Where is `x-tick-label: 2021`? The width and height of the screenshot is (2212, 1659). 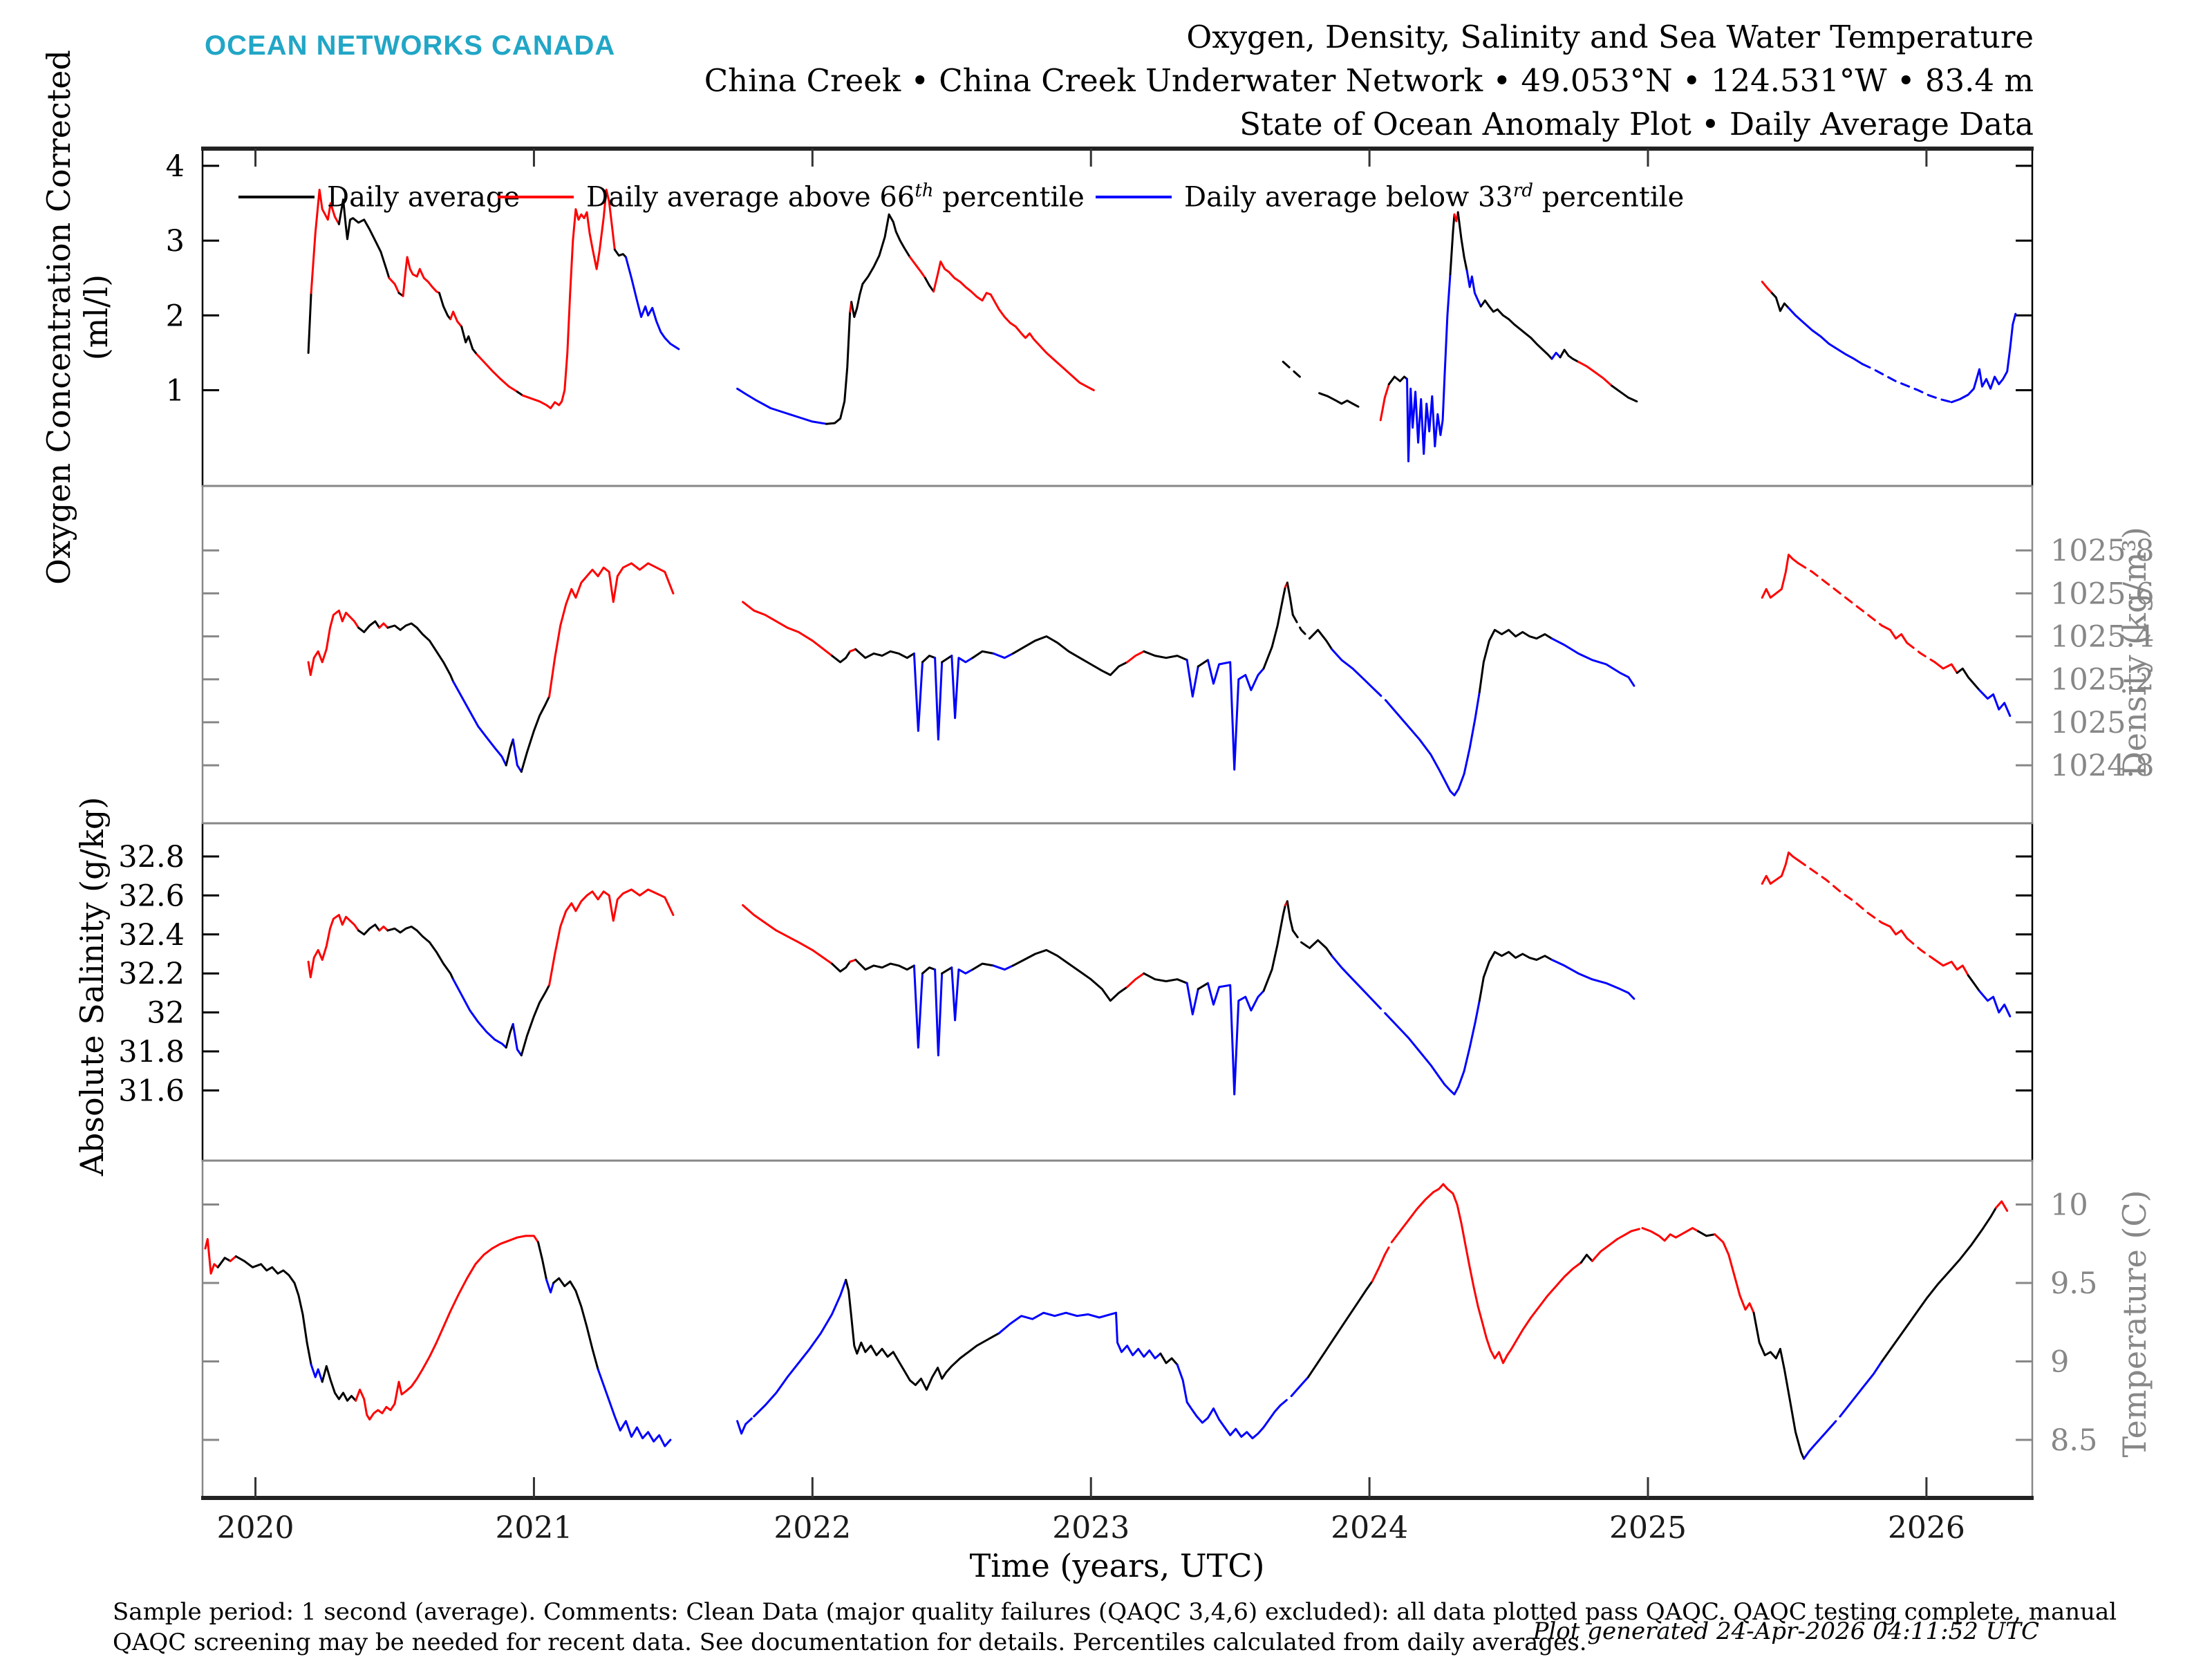
x-tick-label: 2021 is located at coordinates (533, 1528).